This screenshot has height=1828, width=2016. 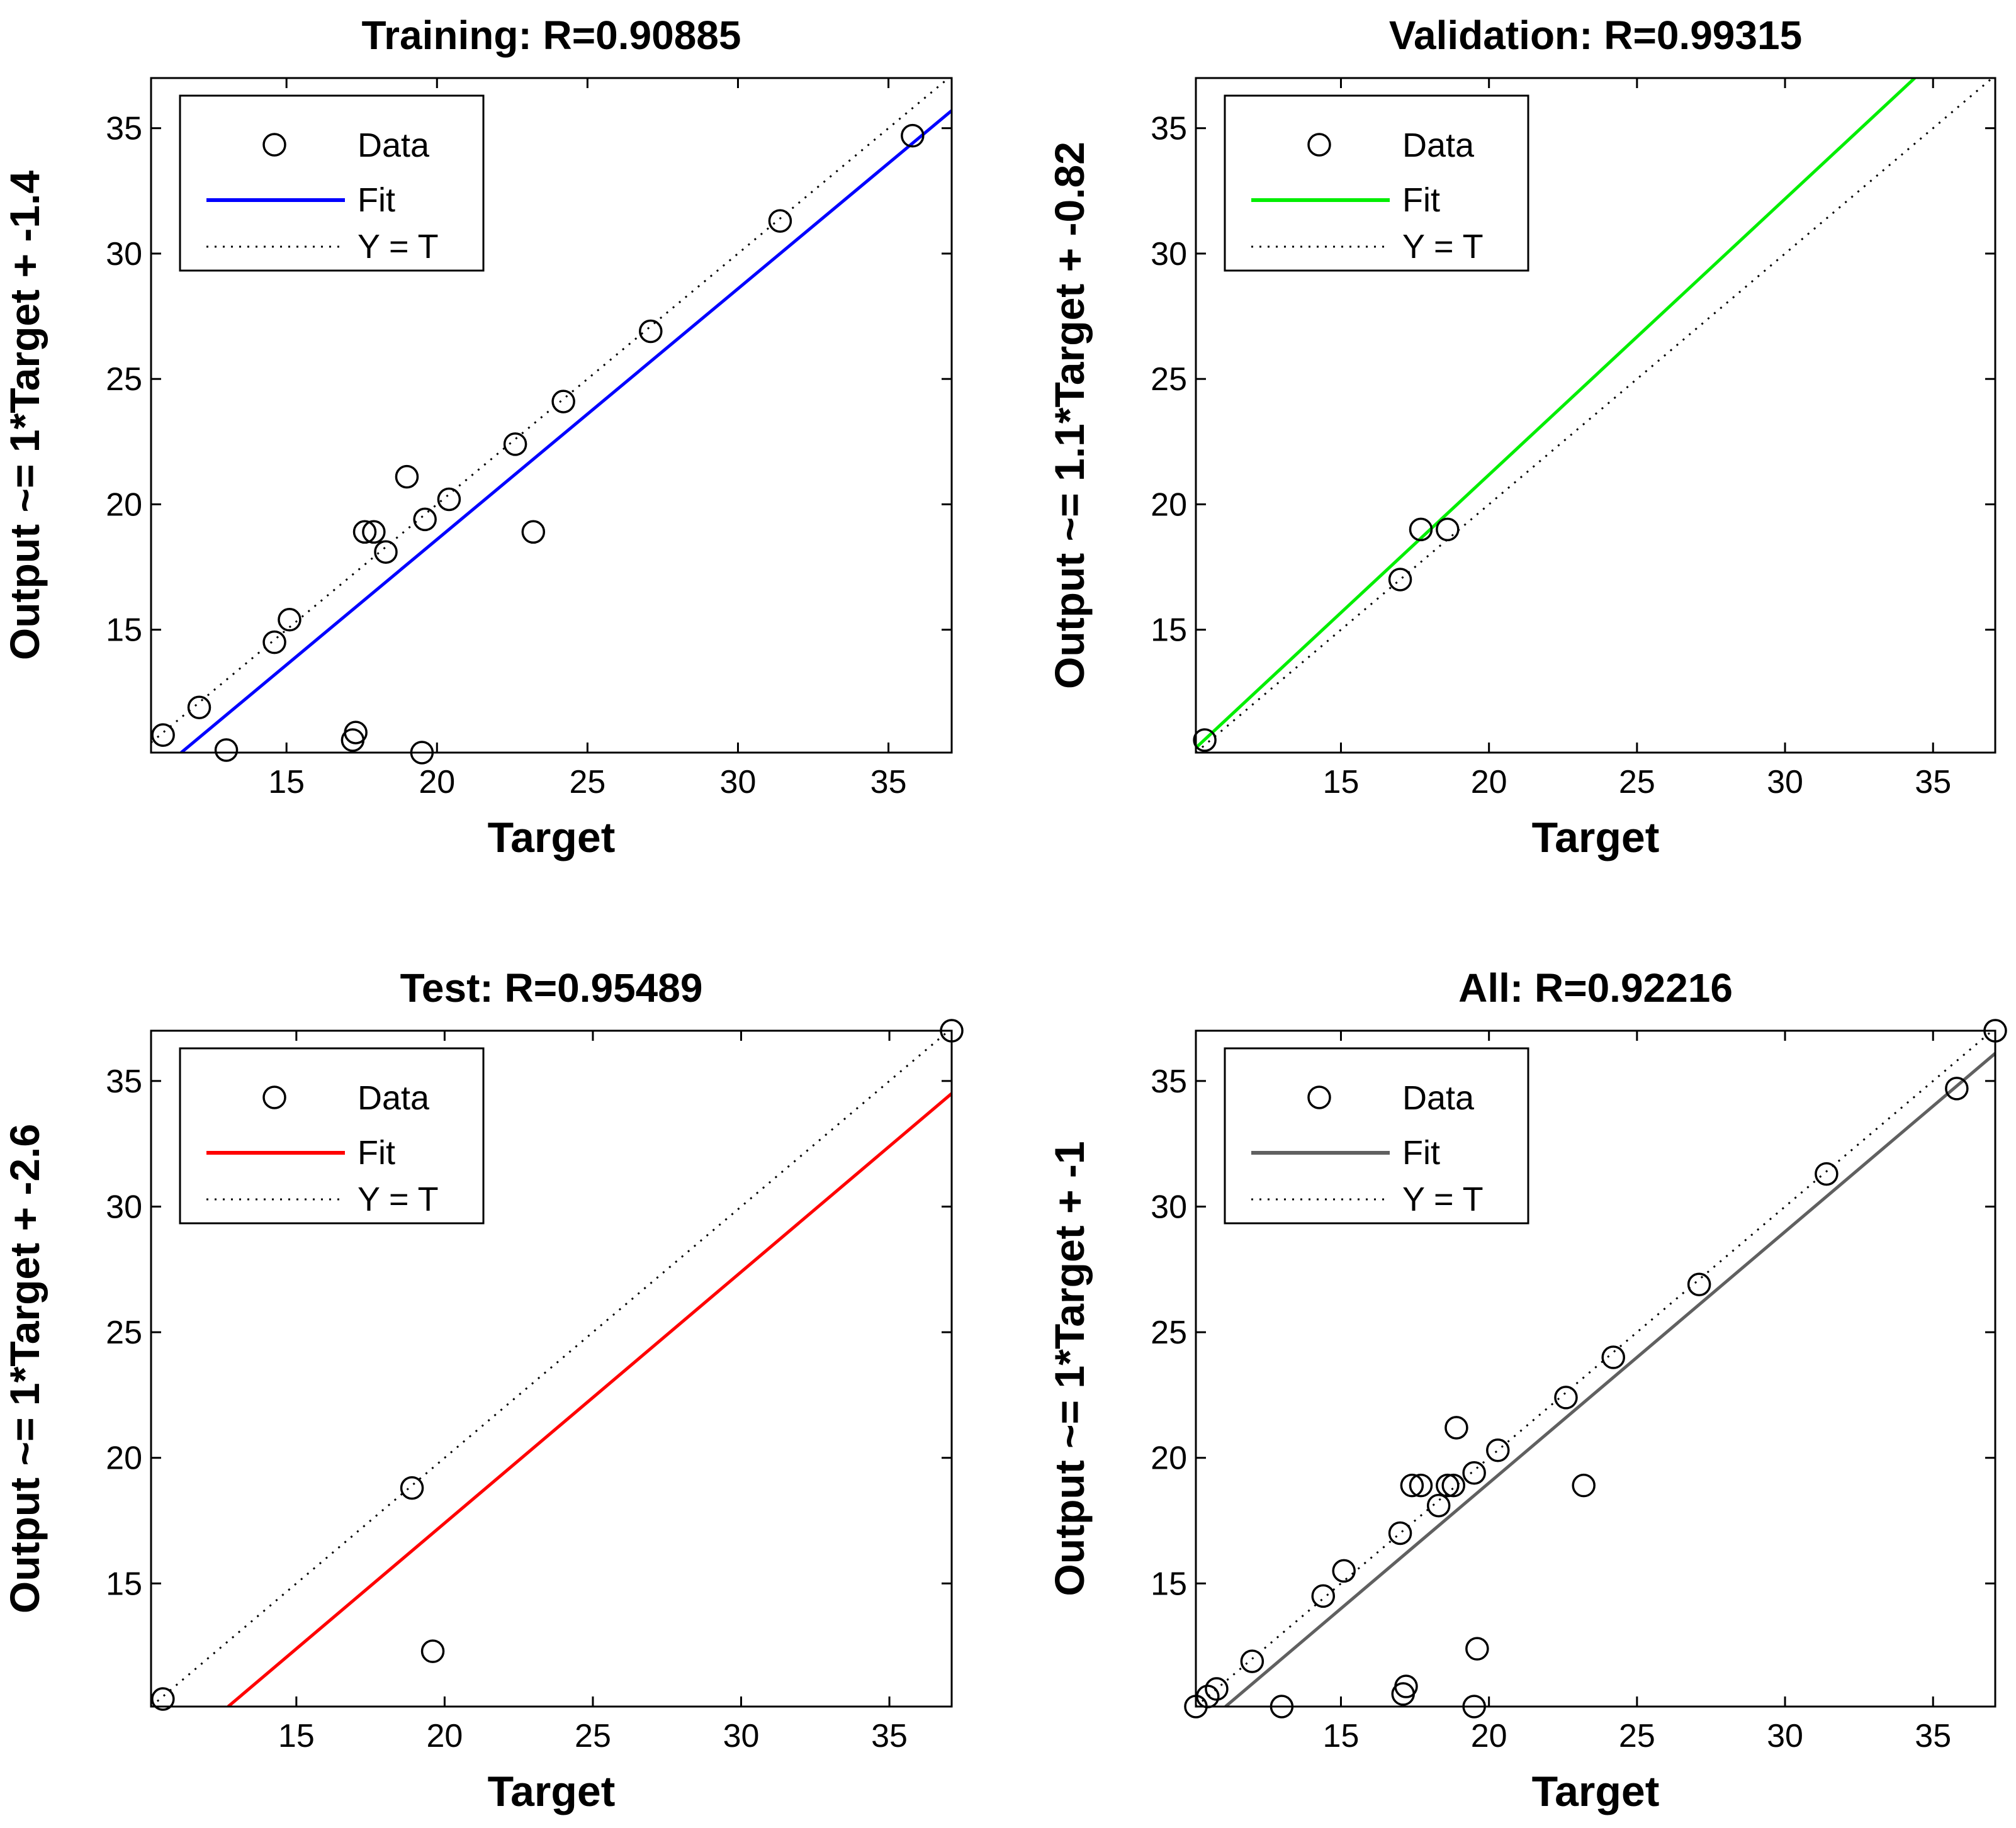 I want to click on chart-title: Training: R=0.90885, so click(x=551, y=35).